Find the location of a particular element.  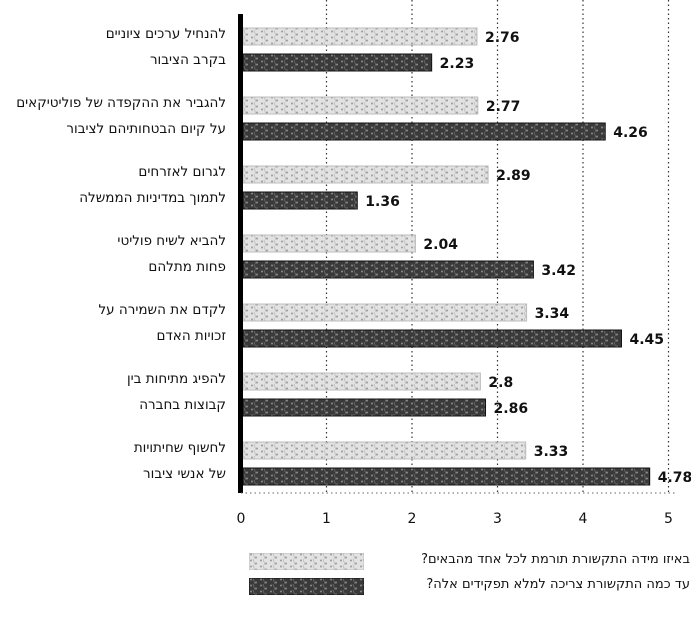

data-label: 3.34 is located at coordinates (552, 314).